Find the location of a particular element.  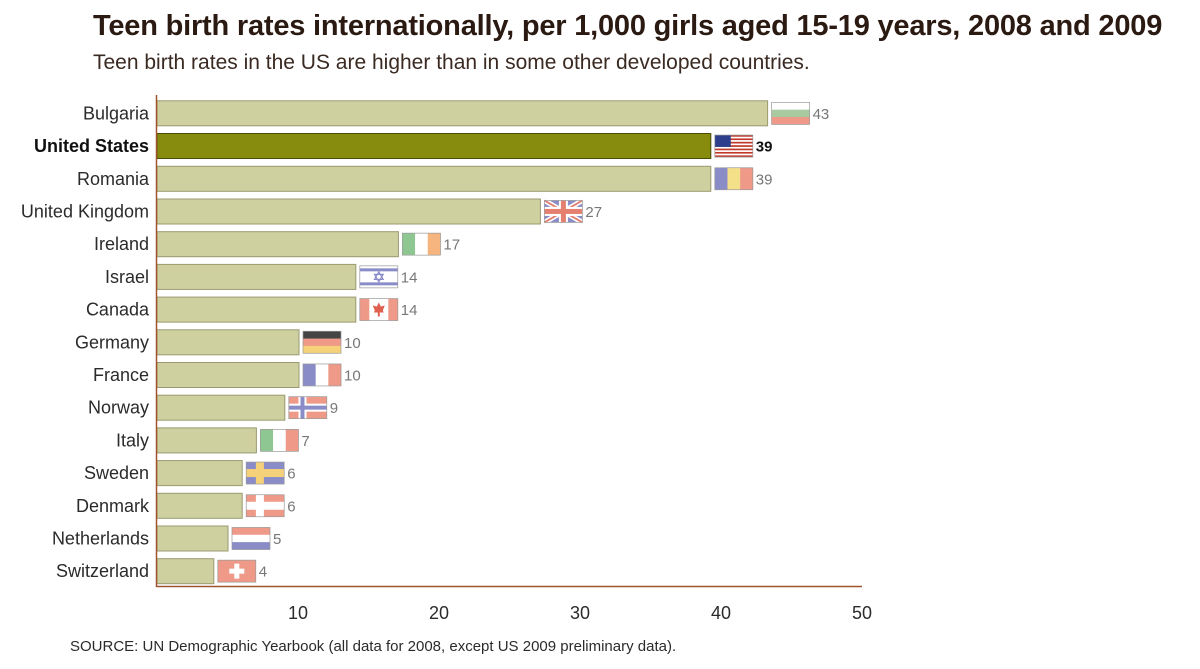

united-states-flag-icon is located at coordinates (734, 146).